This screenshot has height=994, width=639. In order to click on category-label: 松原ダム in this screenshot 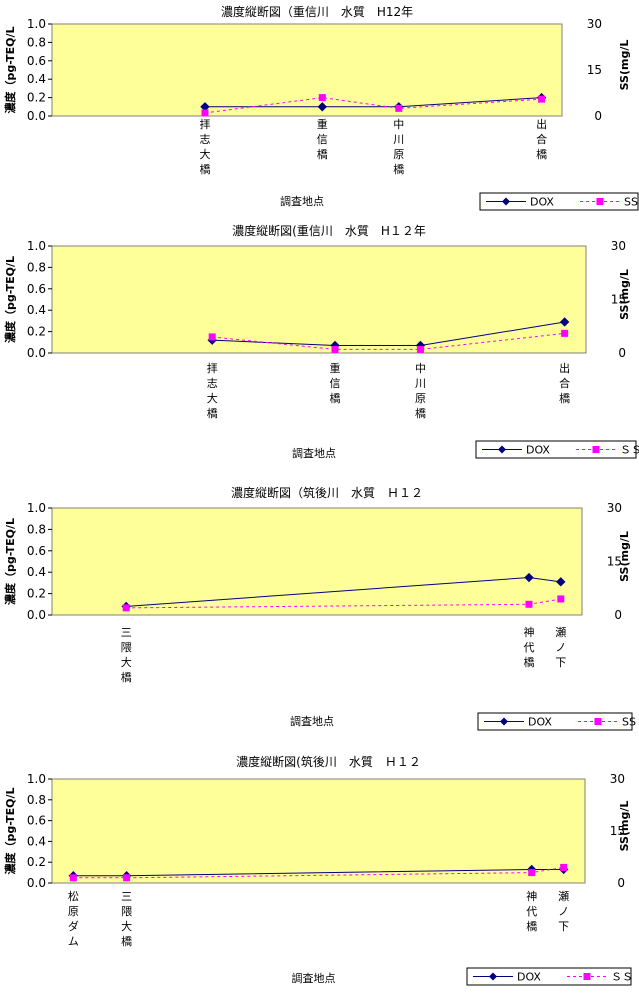, I will do `click(73, 918)`.